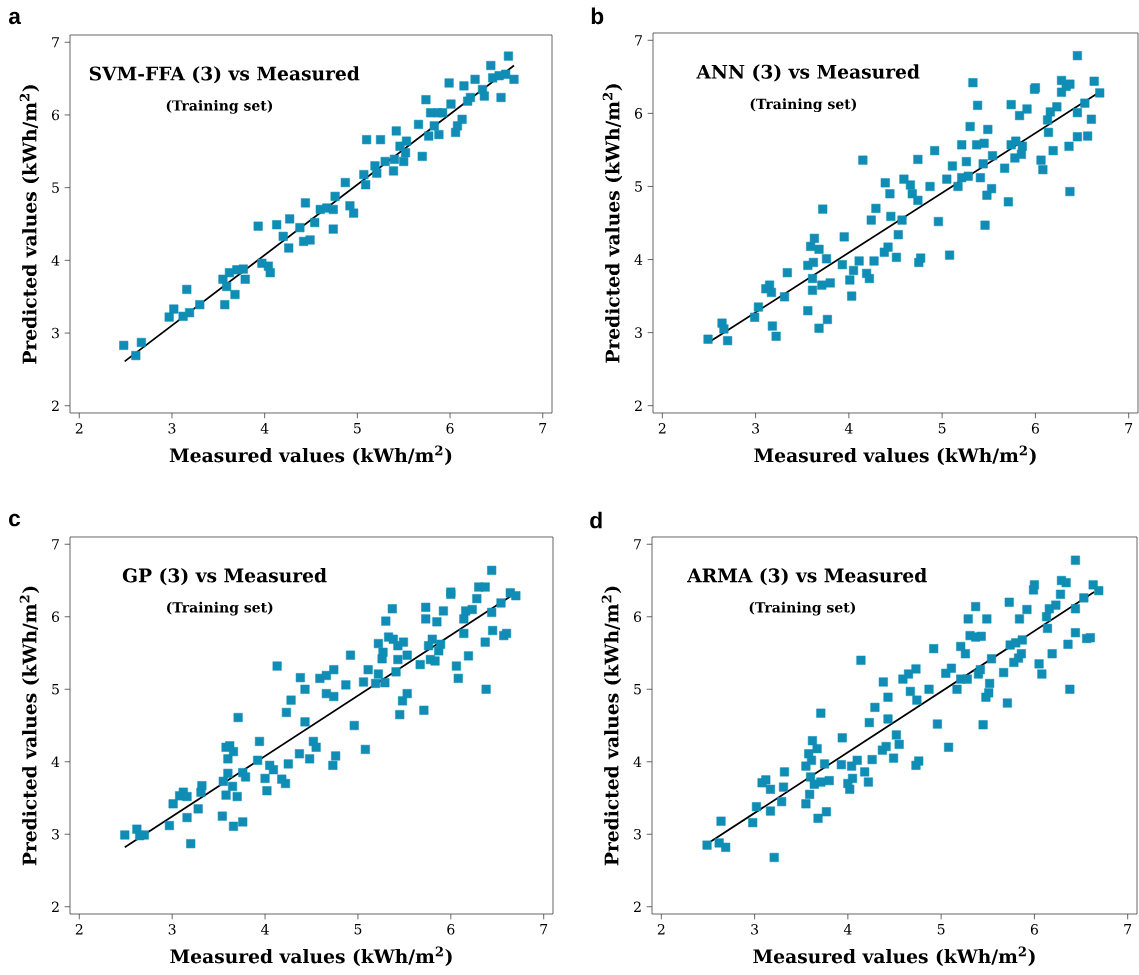 This screenshot has width=1139, height=975. What do you see at coordinates (224, 577) in the screenshot?
I see `text: GP (3) vs Measured` at bounding box center [224, 577].